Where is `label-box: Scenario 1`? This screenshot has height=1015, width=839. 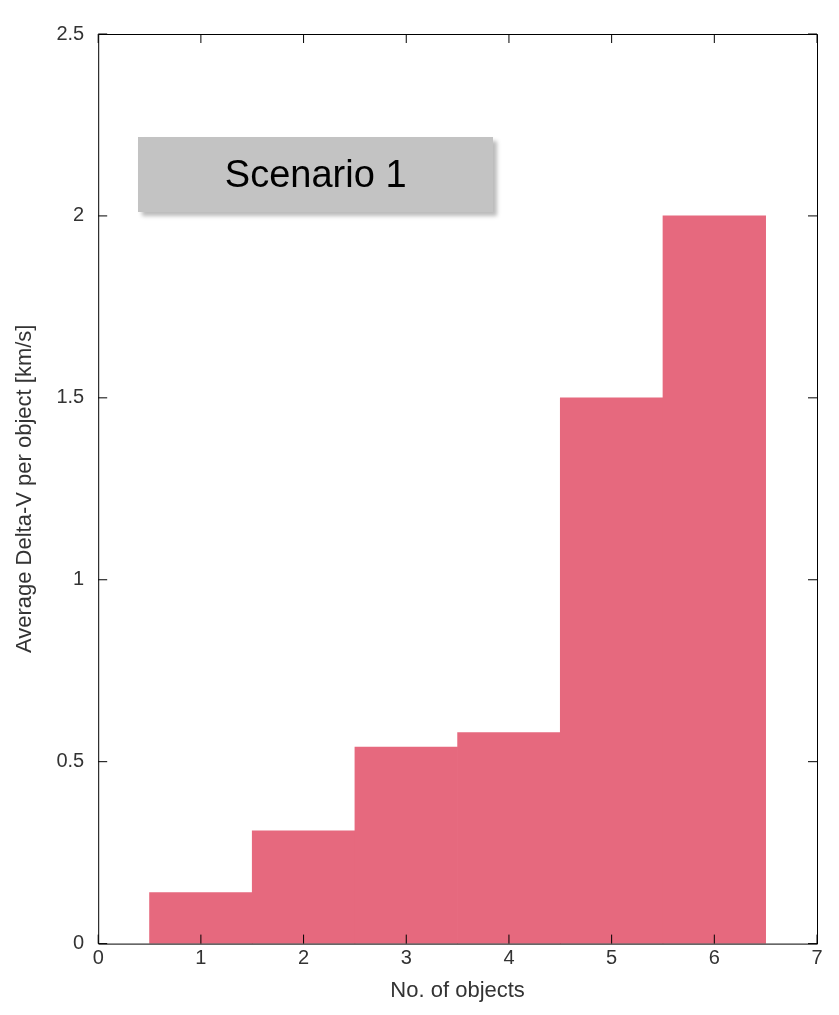
label-box: Scenario 1 is located at coordinates (316, 174).